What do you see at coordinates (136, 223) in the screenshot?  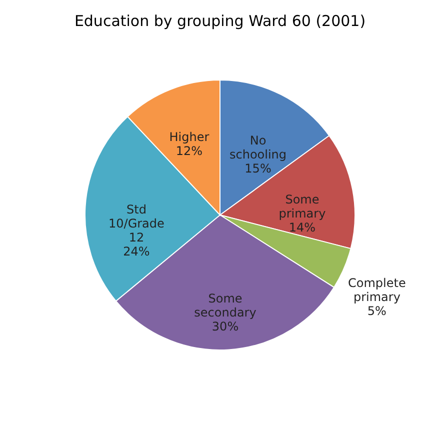 I see `slice-label: Std 10/Grade 12` at bounding box center [136, 223].